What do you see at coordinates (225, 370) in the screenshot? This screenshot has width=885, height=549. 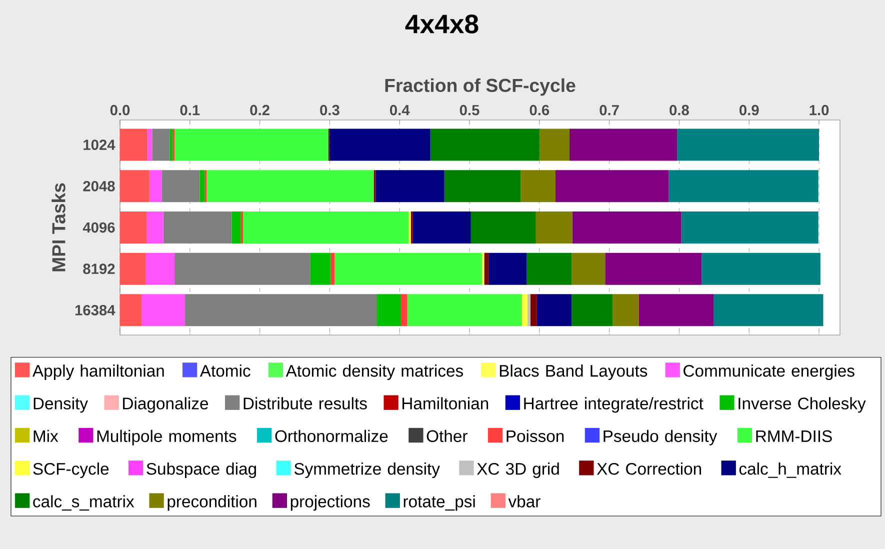 I see `legend-label: Atomic` at bounding box center [225, 370].